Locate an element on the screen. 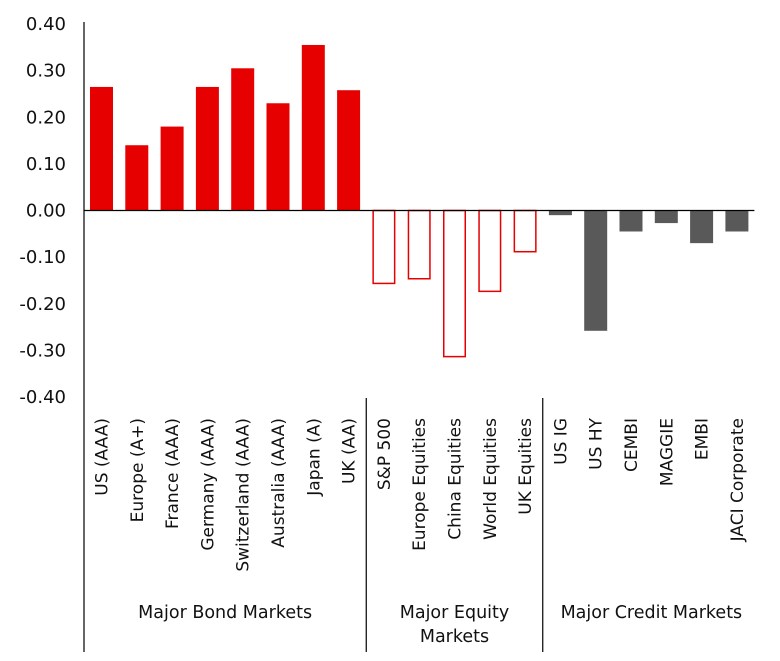 This screenshot has height=661, width=780. category-label: Japan (A) is located at coordinates (314, 457).